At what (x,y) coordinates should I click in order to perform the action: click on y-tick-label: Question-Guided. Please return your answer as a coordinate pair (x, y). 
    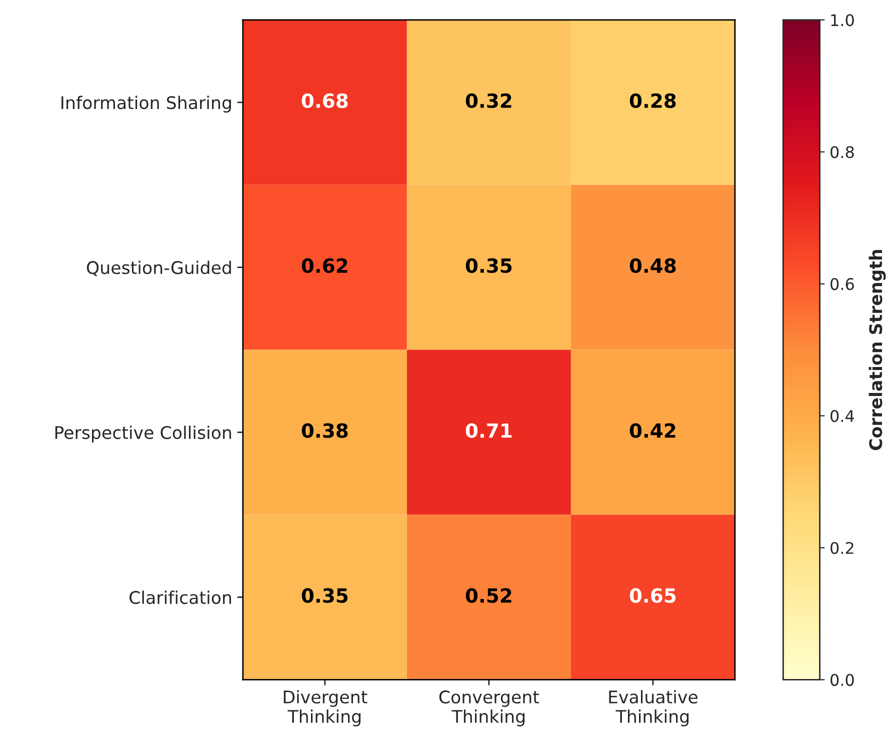
    Looking at the image, I should click on (158, 268).